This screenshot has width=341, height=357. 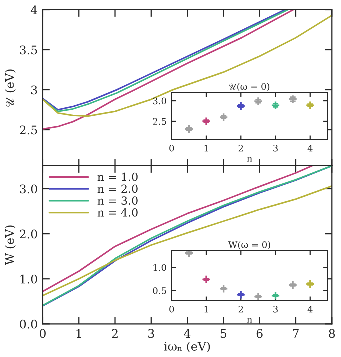 What do you see at coordinates (10, 88) in the screenshot?
I see `y-axis-title: 𝒰 (eV)` at bounding box center [10, 88].